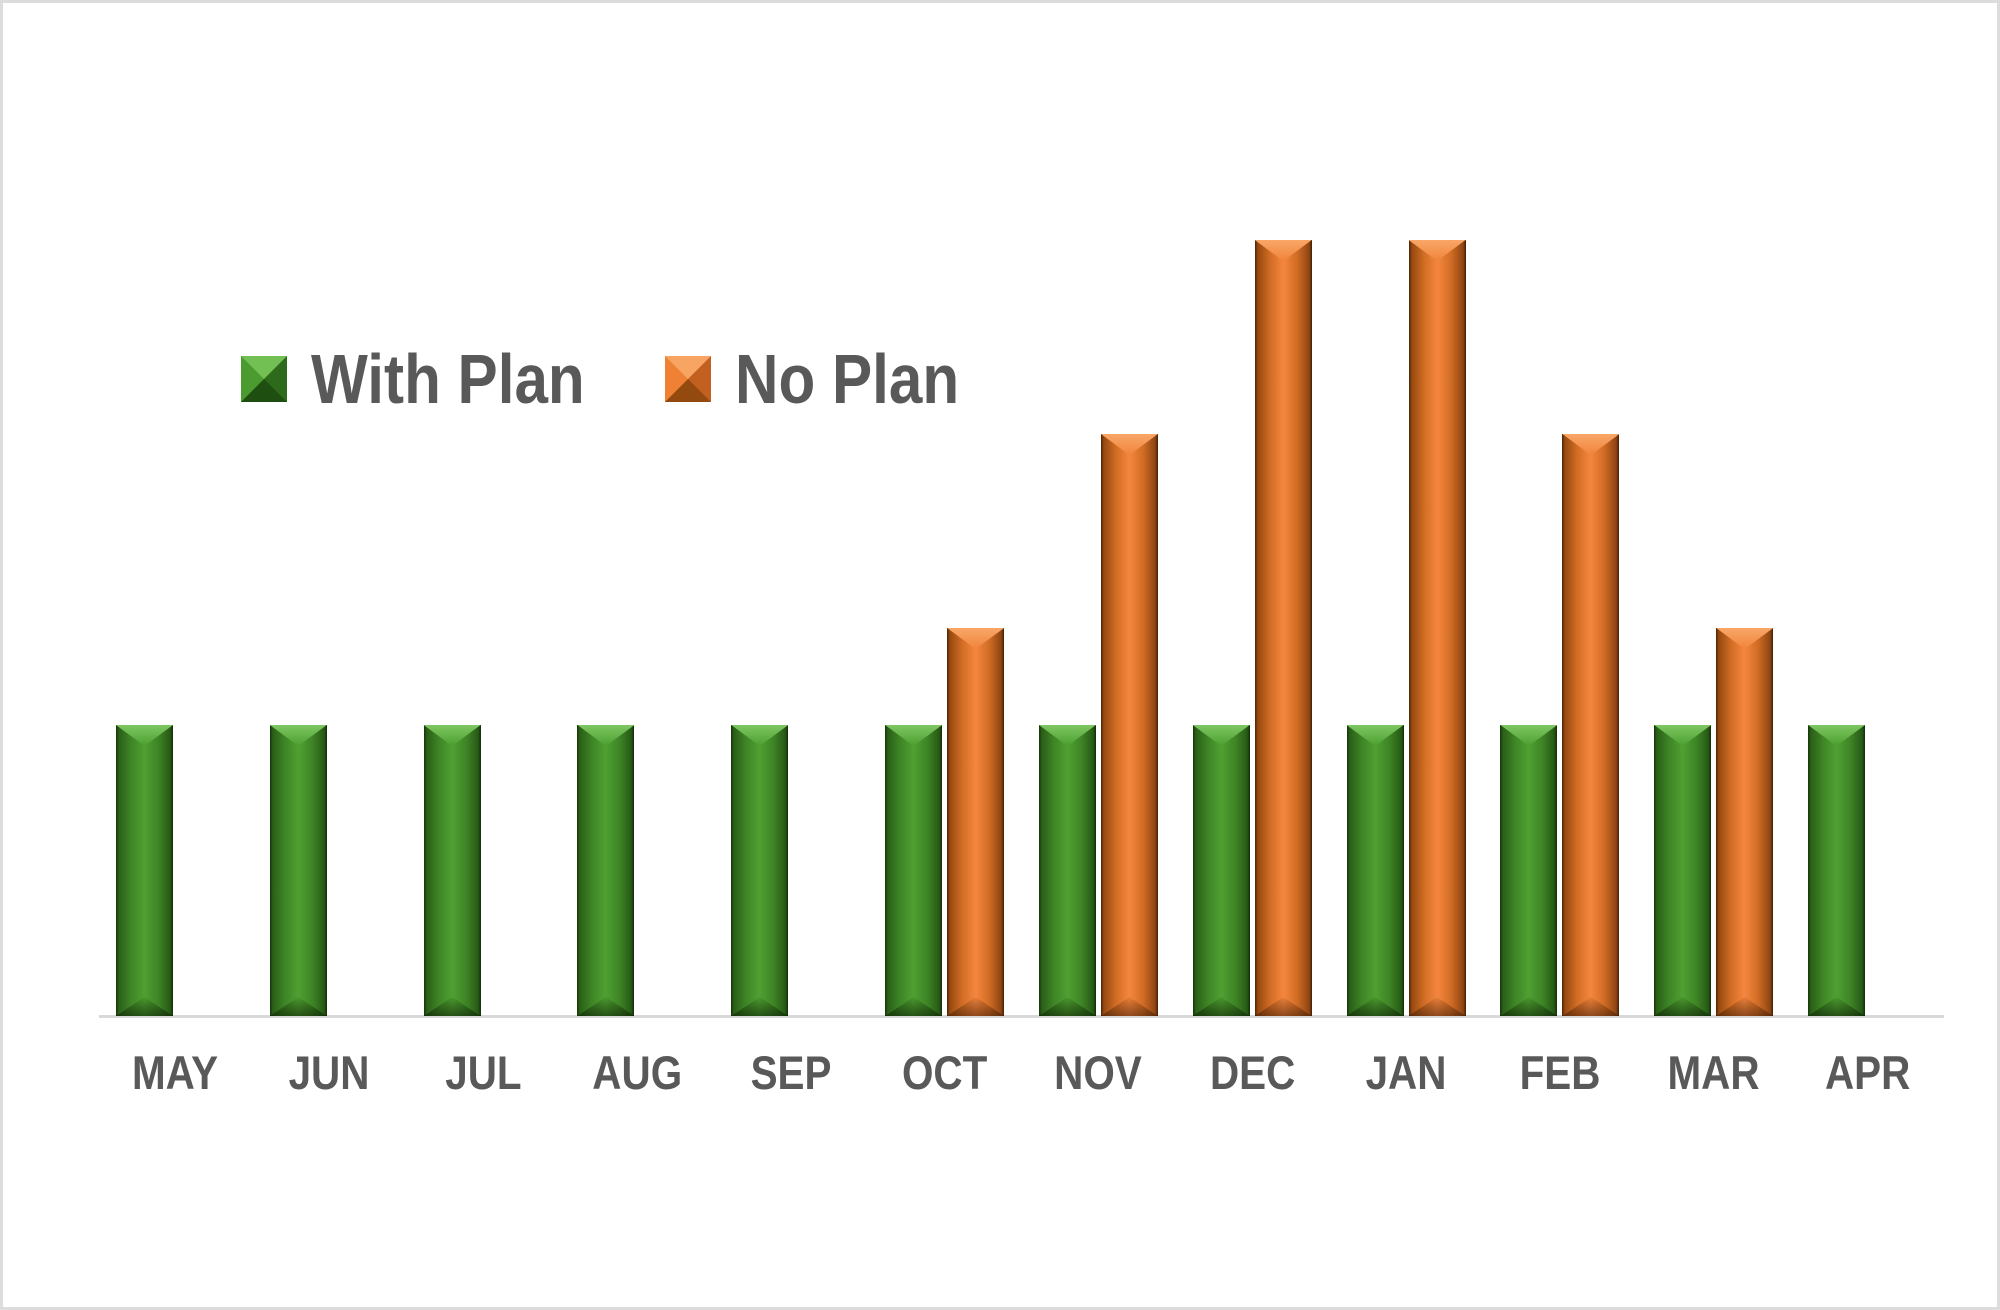  Describe the element at coordinates (1837, 870) in the screenshot. I see `bar-with-plan-apr` at that location.